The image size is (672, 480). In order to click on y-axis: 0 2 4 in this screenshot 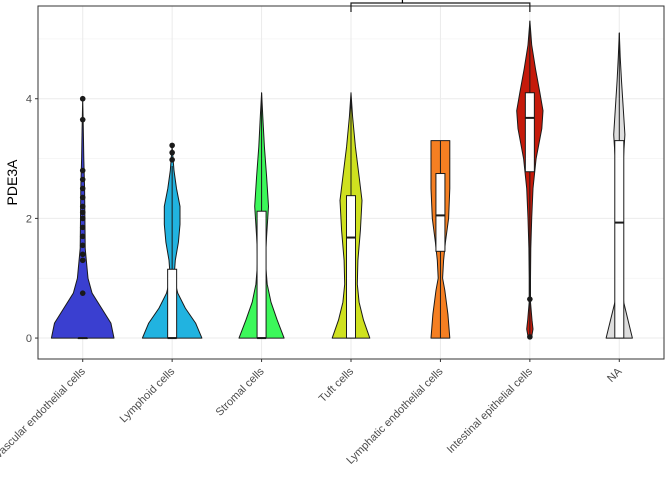, I will do `click(32, 219)`.